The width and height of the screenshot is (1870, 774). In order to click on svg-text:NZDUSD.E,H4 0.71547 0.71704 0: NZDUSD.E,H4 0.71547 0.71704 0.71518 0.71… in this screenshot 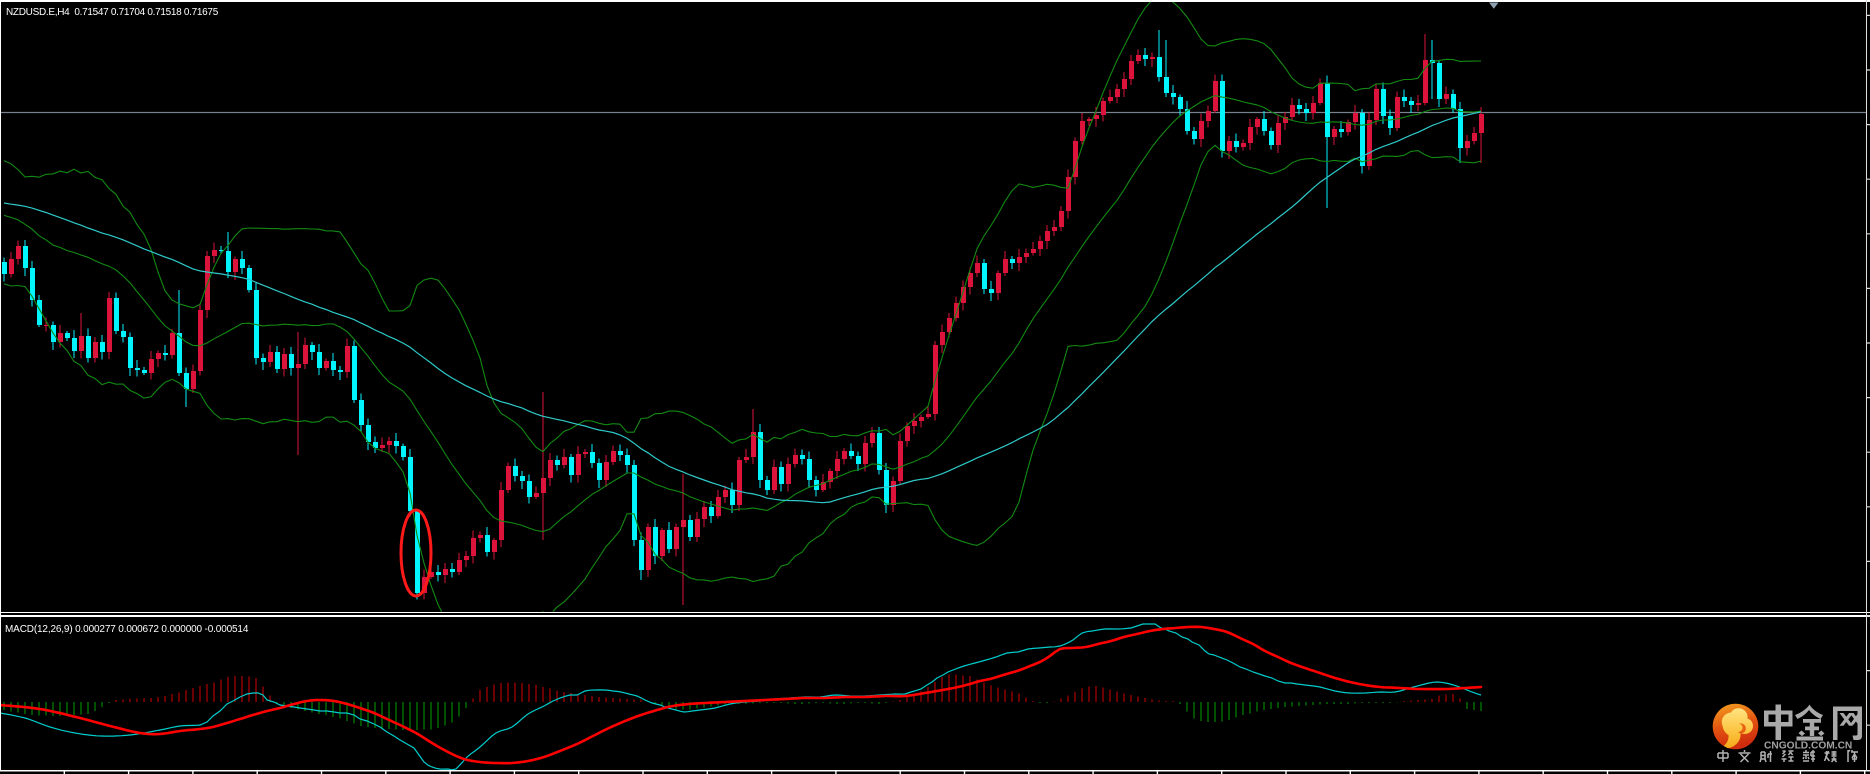, I will do `click(112, 12)`.